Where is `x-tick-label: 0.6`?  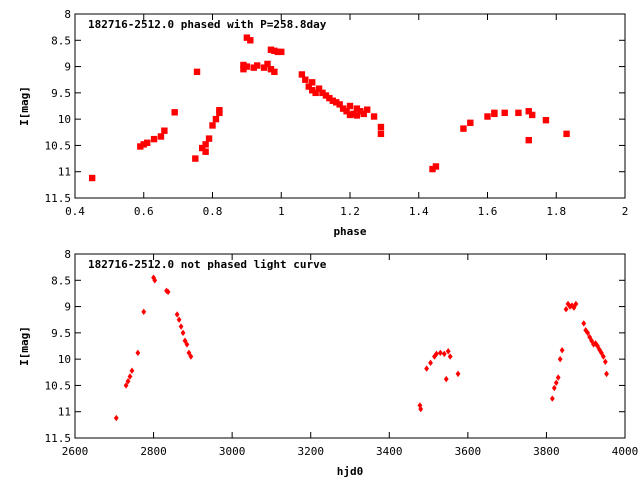 x-tick-label: 0.6 is located at coordinates (144, 211).